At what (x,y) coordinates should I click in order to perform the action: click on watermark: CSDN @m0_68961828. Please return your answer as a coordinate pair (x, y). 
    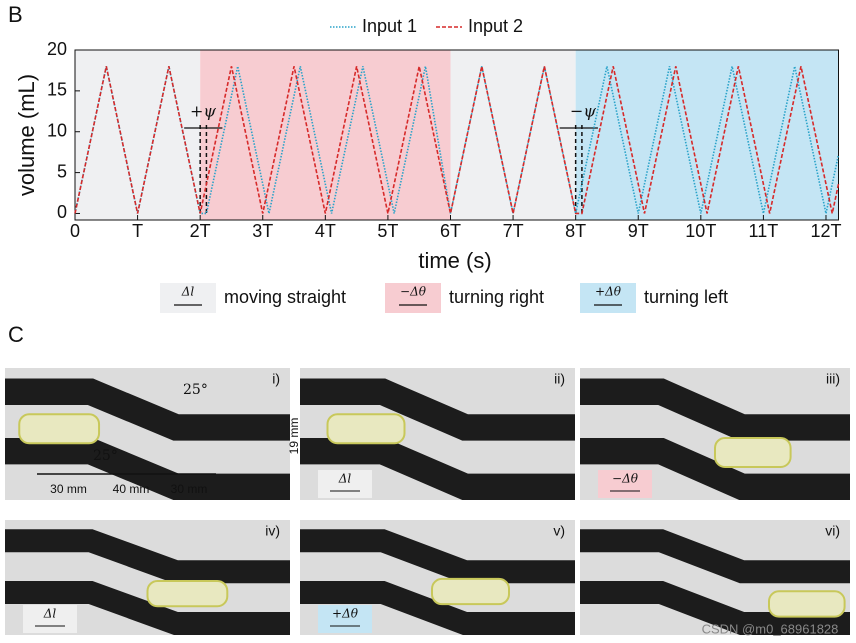
    Looking at the image, I should click on (770, 628).